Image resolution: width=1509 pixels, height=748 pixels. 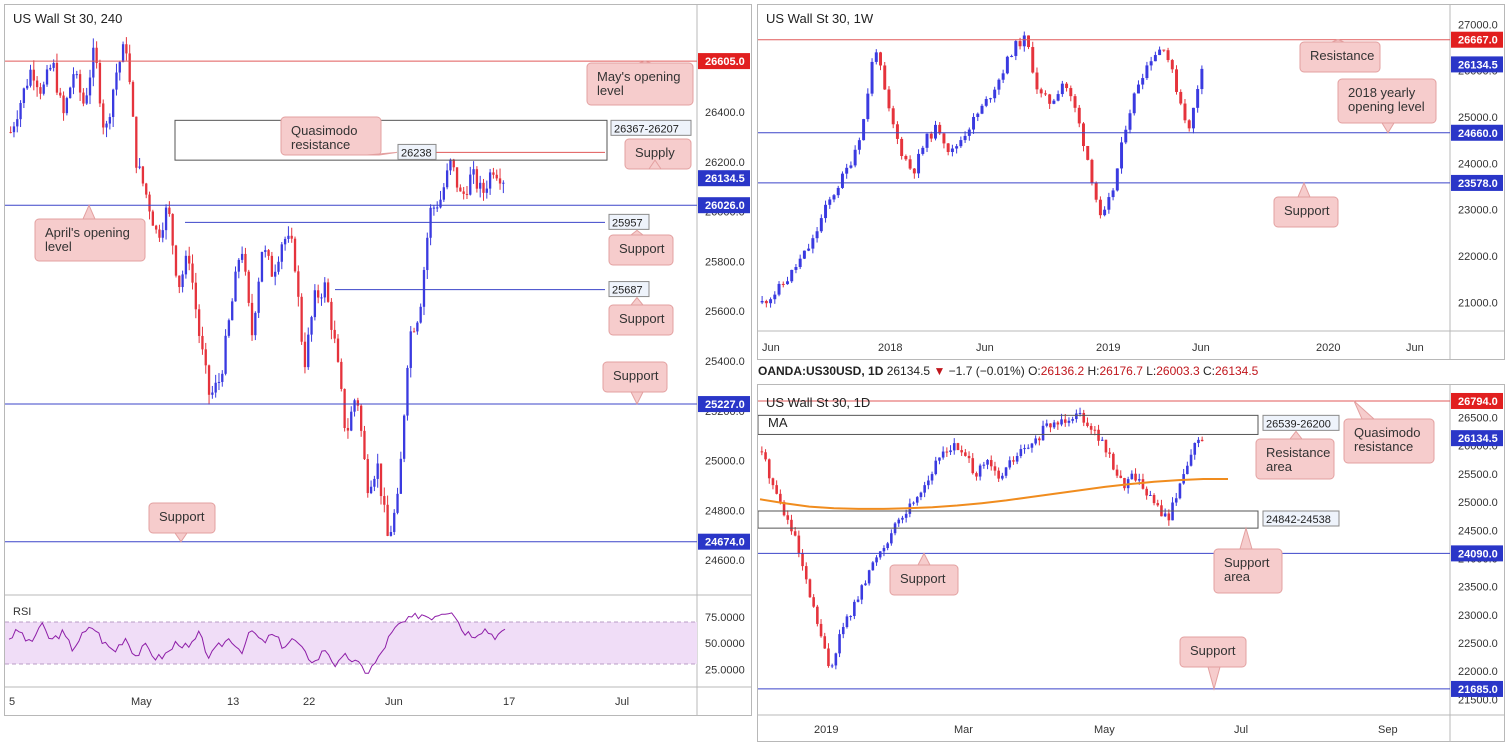 What do you see at coordinates (725, 62) in the screenshot?
I see `price-tag-label: 26605.0` at bounding box center [725, 62].